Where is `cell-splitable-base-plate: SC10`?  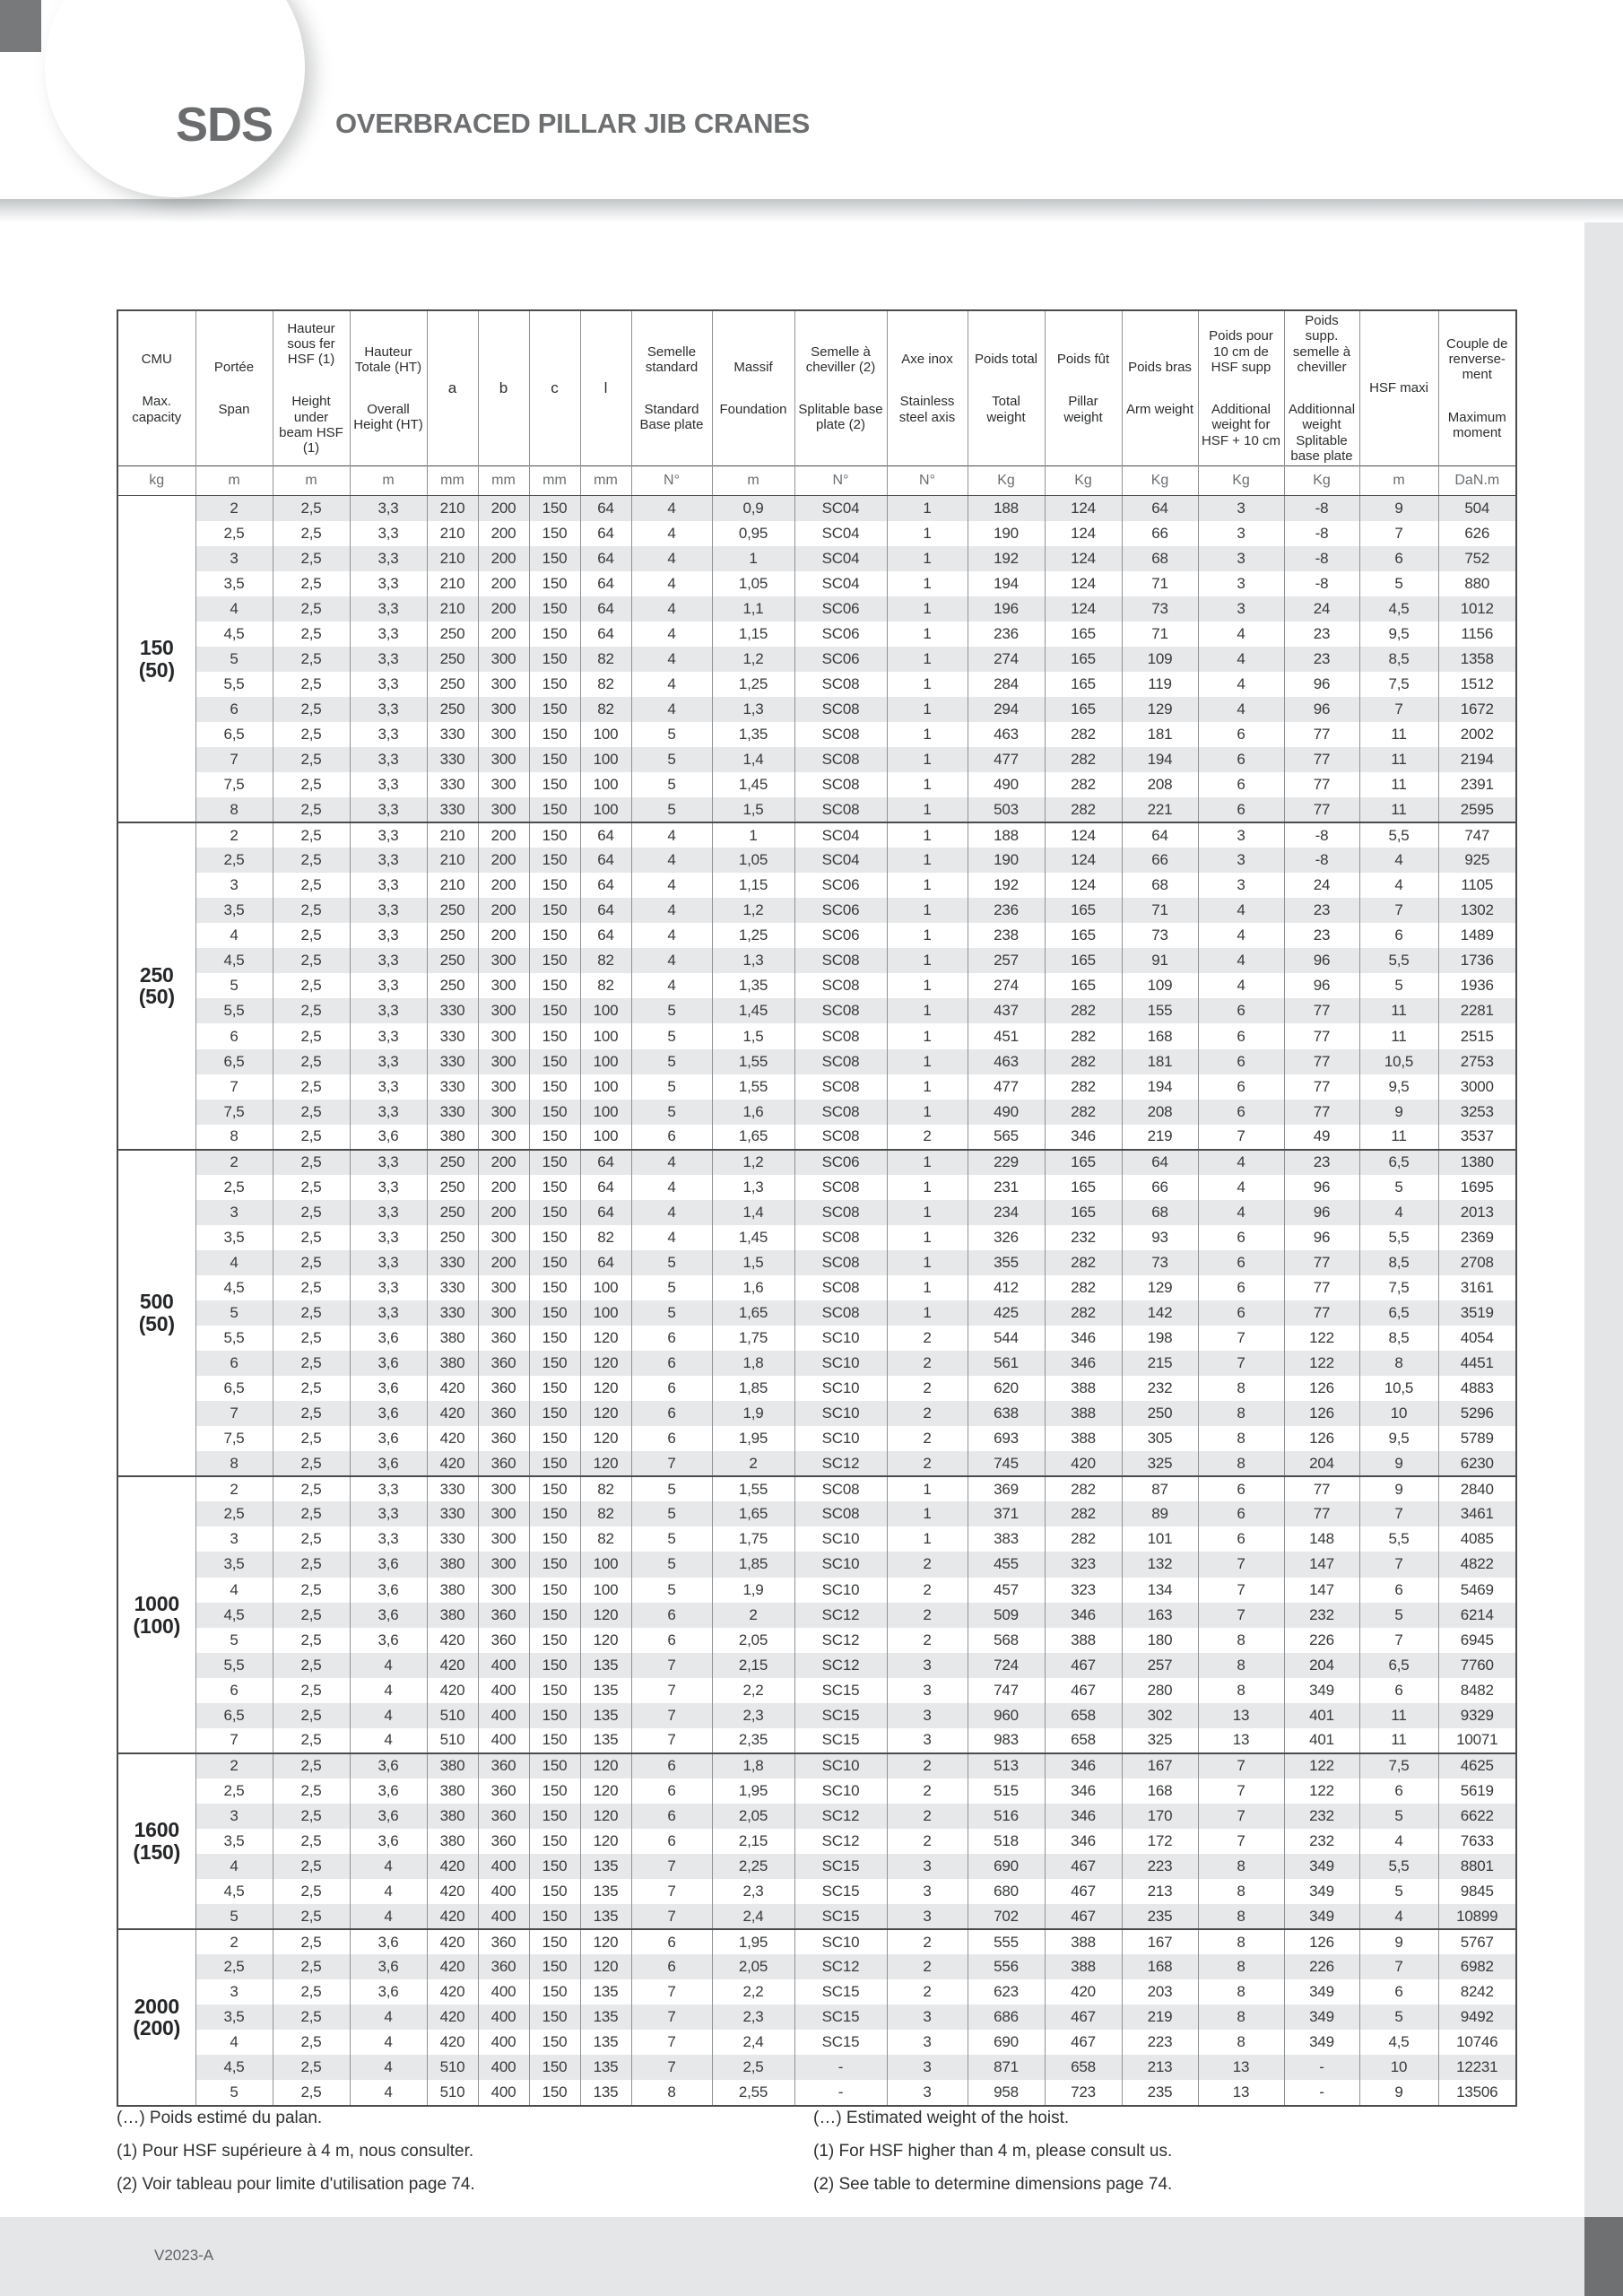
cell-splitable-base-plate: SC10 is located at coordinates (841, 1339).